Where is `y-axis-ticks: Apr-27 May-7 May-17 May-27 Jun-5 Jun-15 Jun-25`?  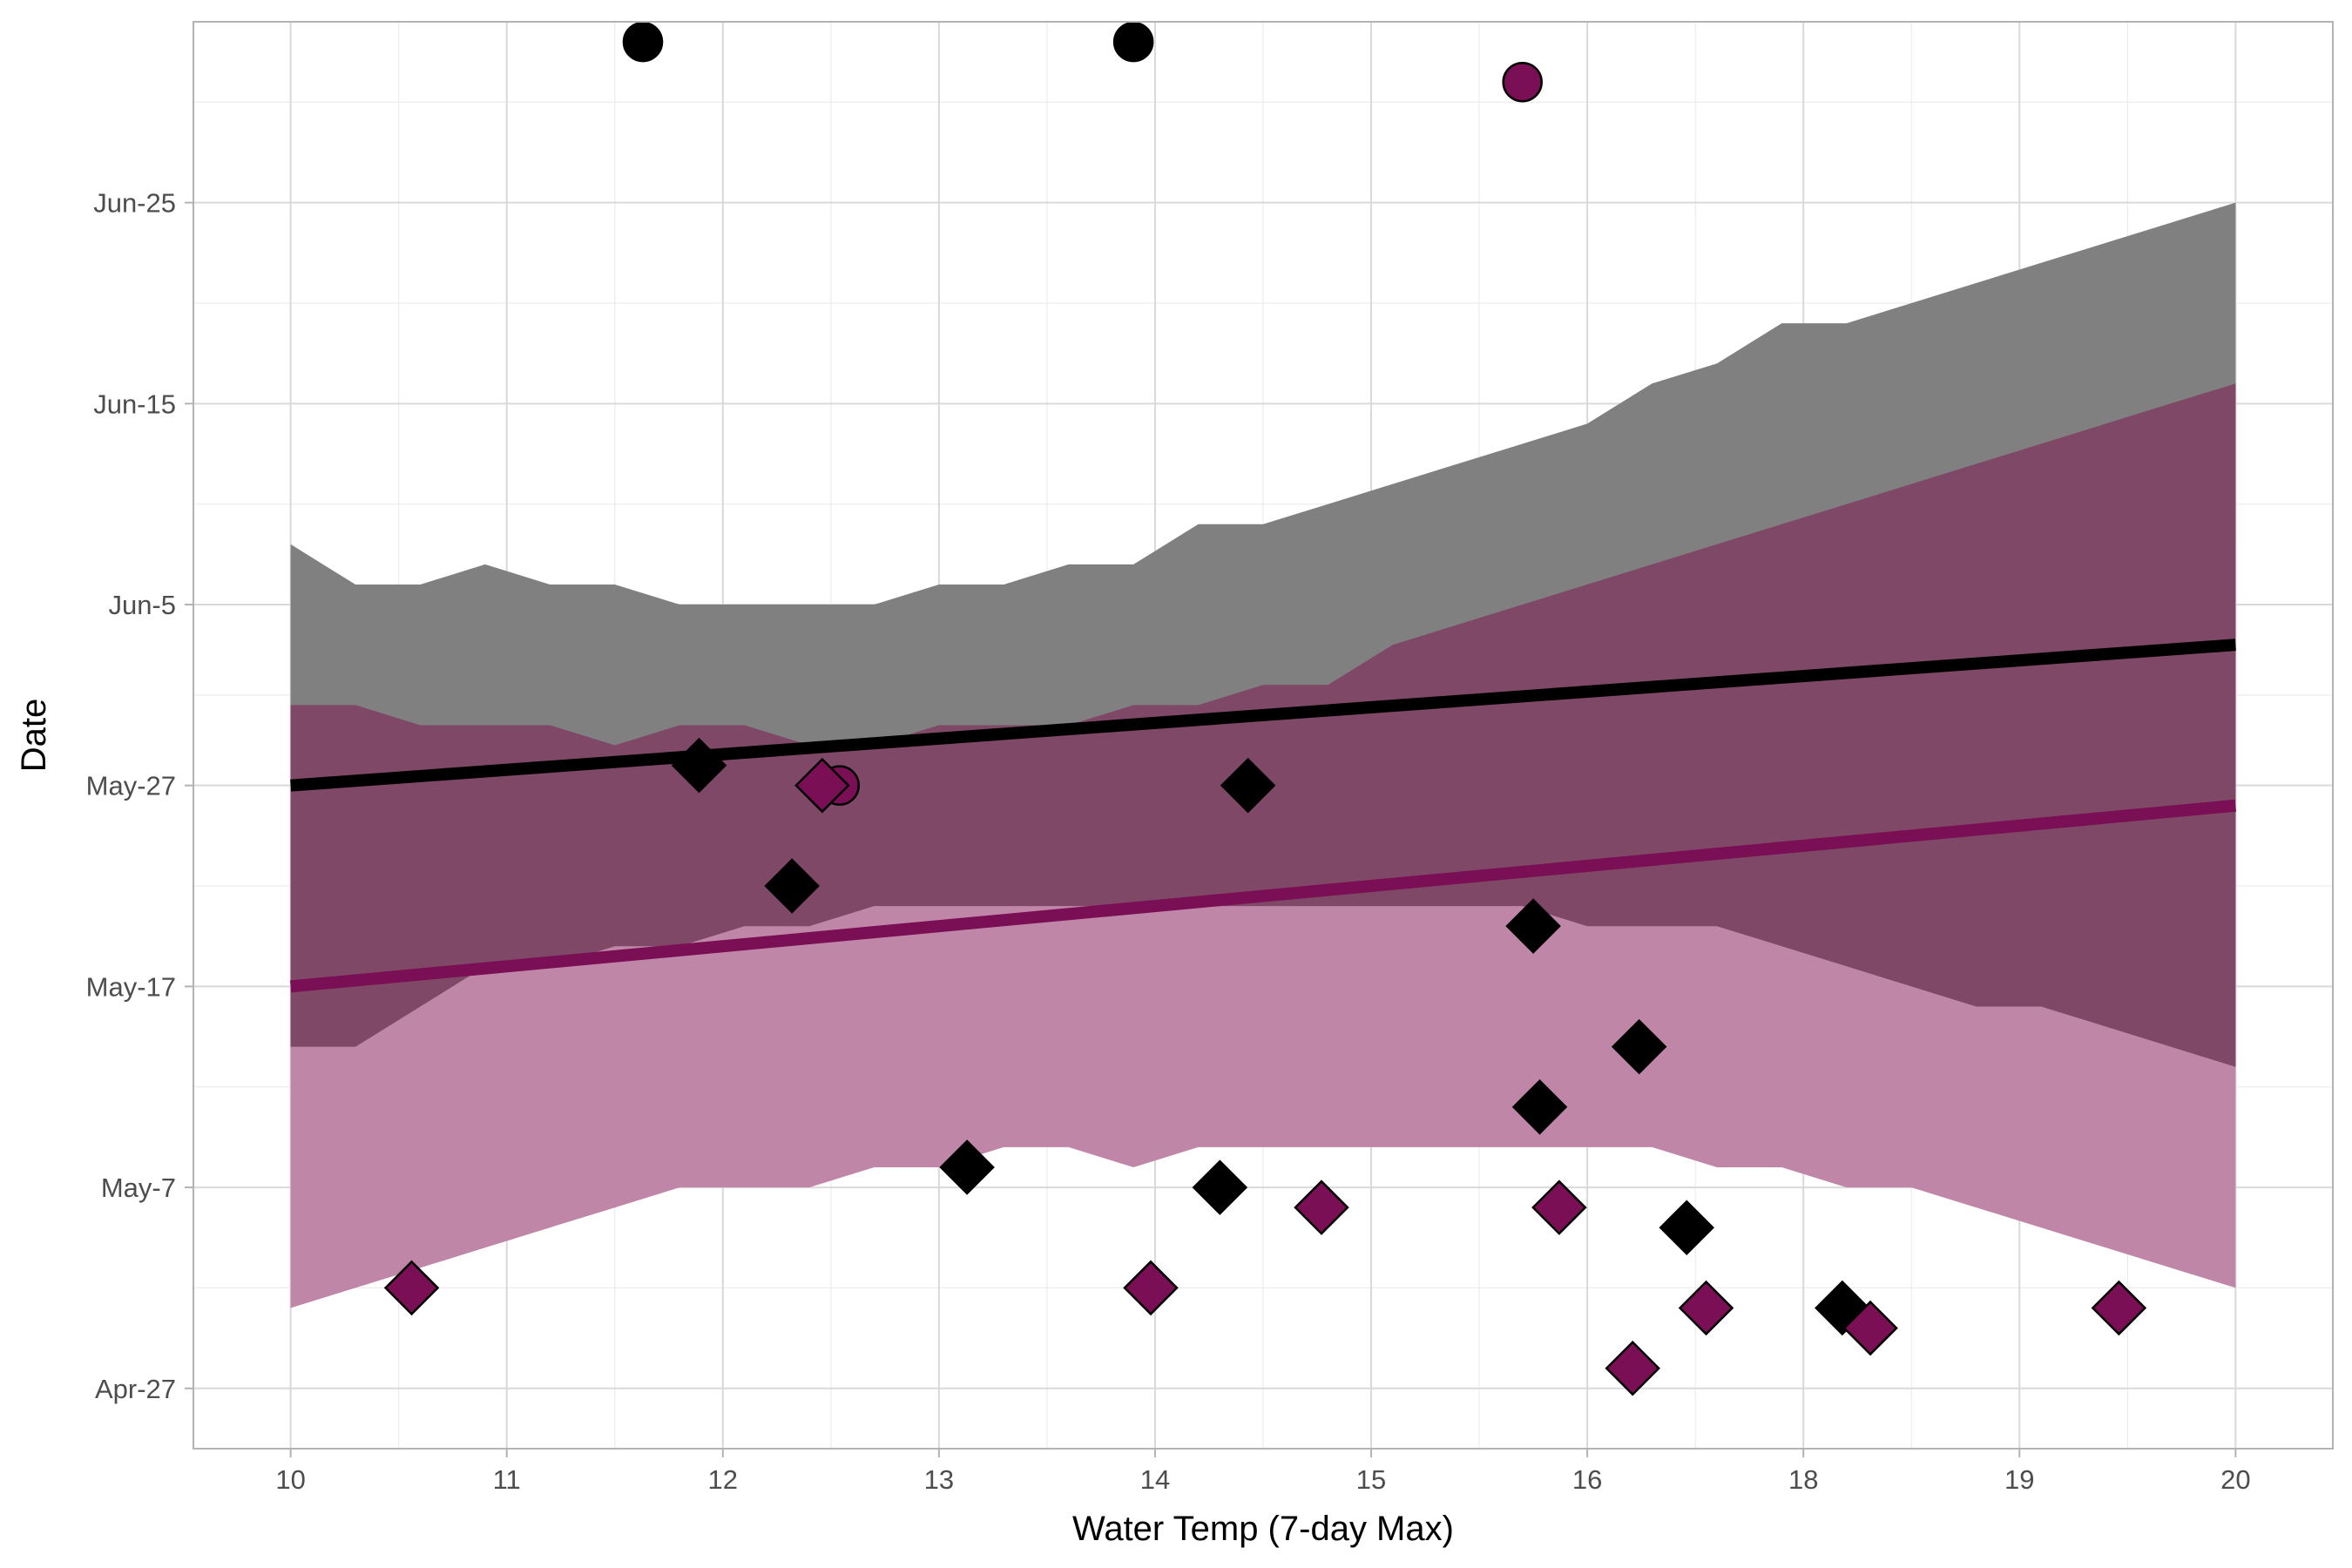
y-axis-ticks: Apr-27 May-7 May-17 May-27 Jun-5 Jun-15 Jun-25 is located at coordinates (139, 796).